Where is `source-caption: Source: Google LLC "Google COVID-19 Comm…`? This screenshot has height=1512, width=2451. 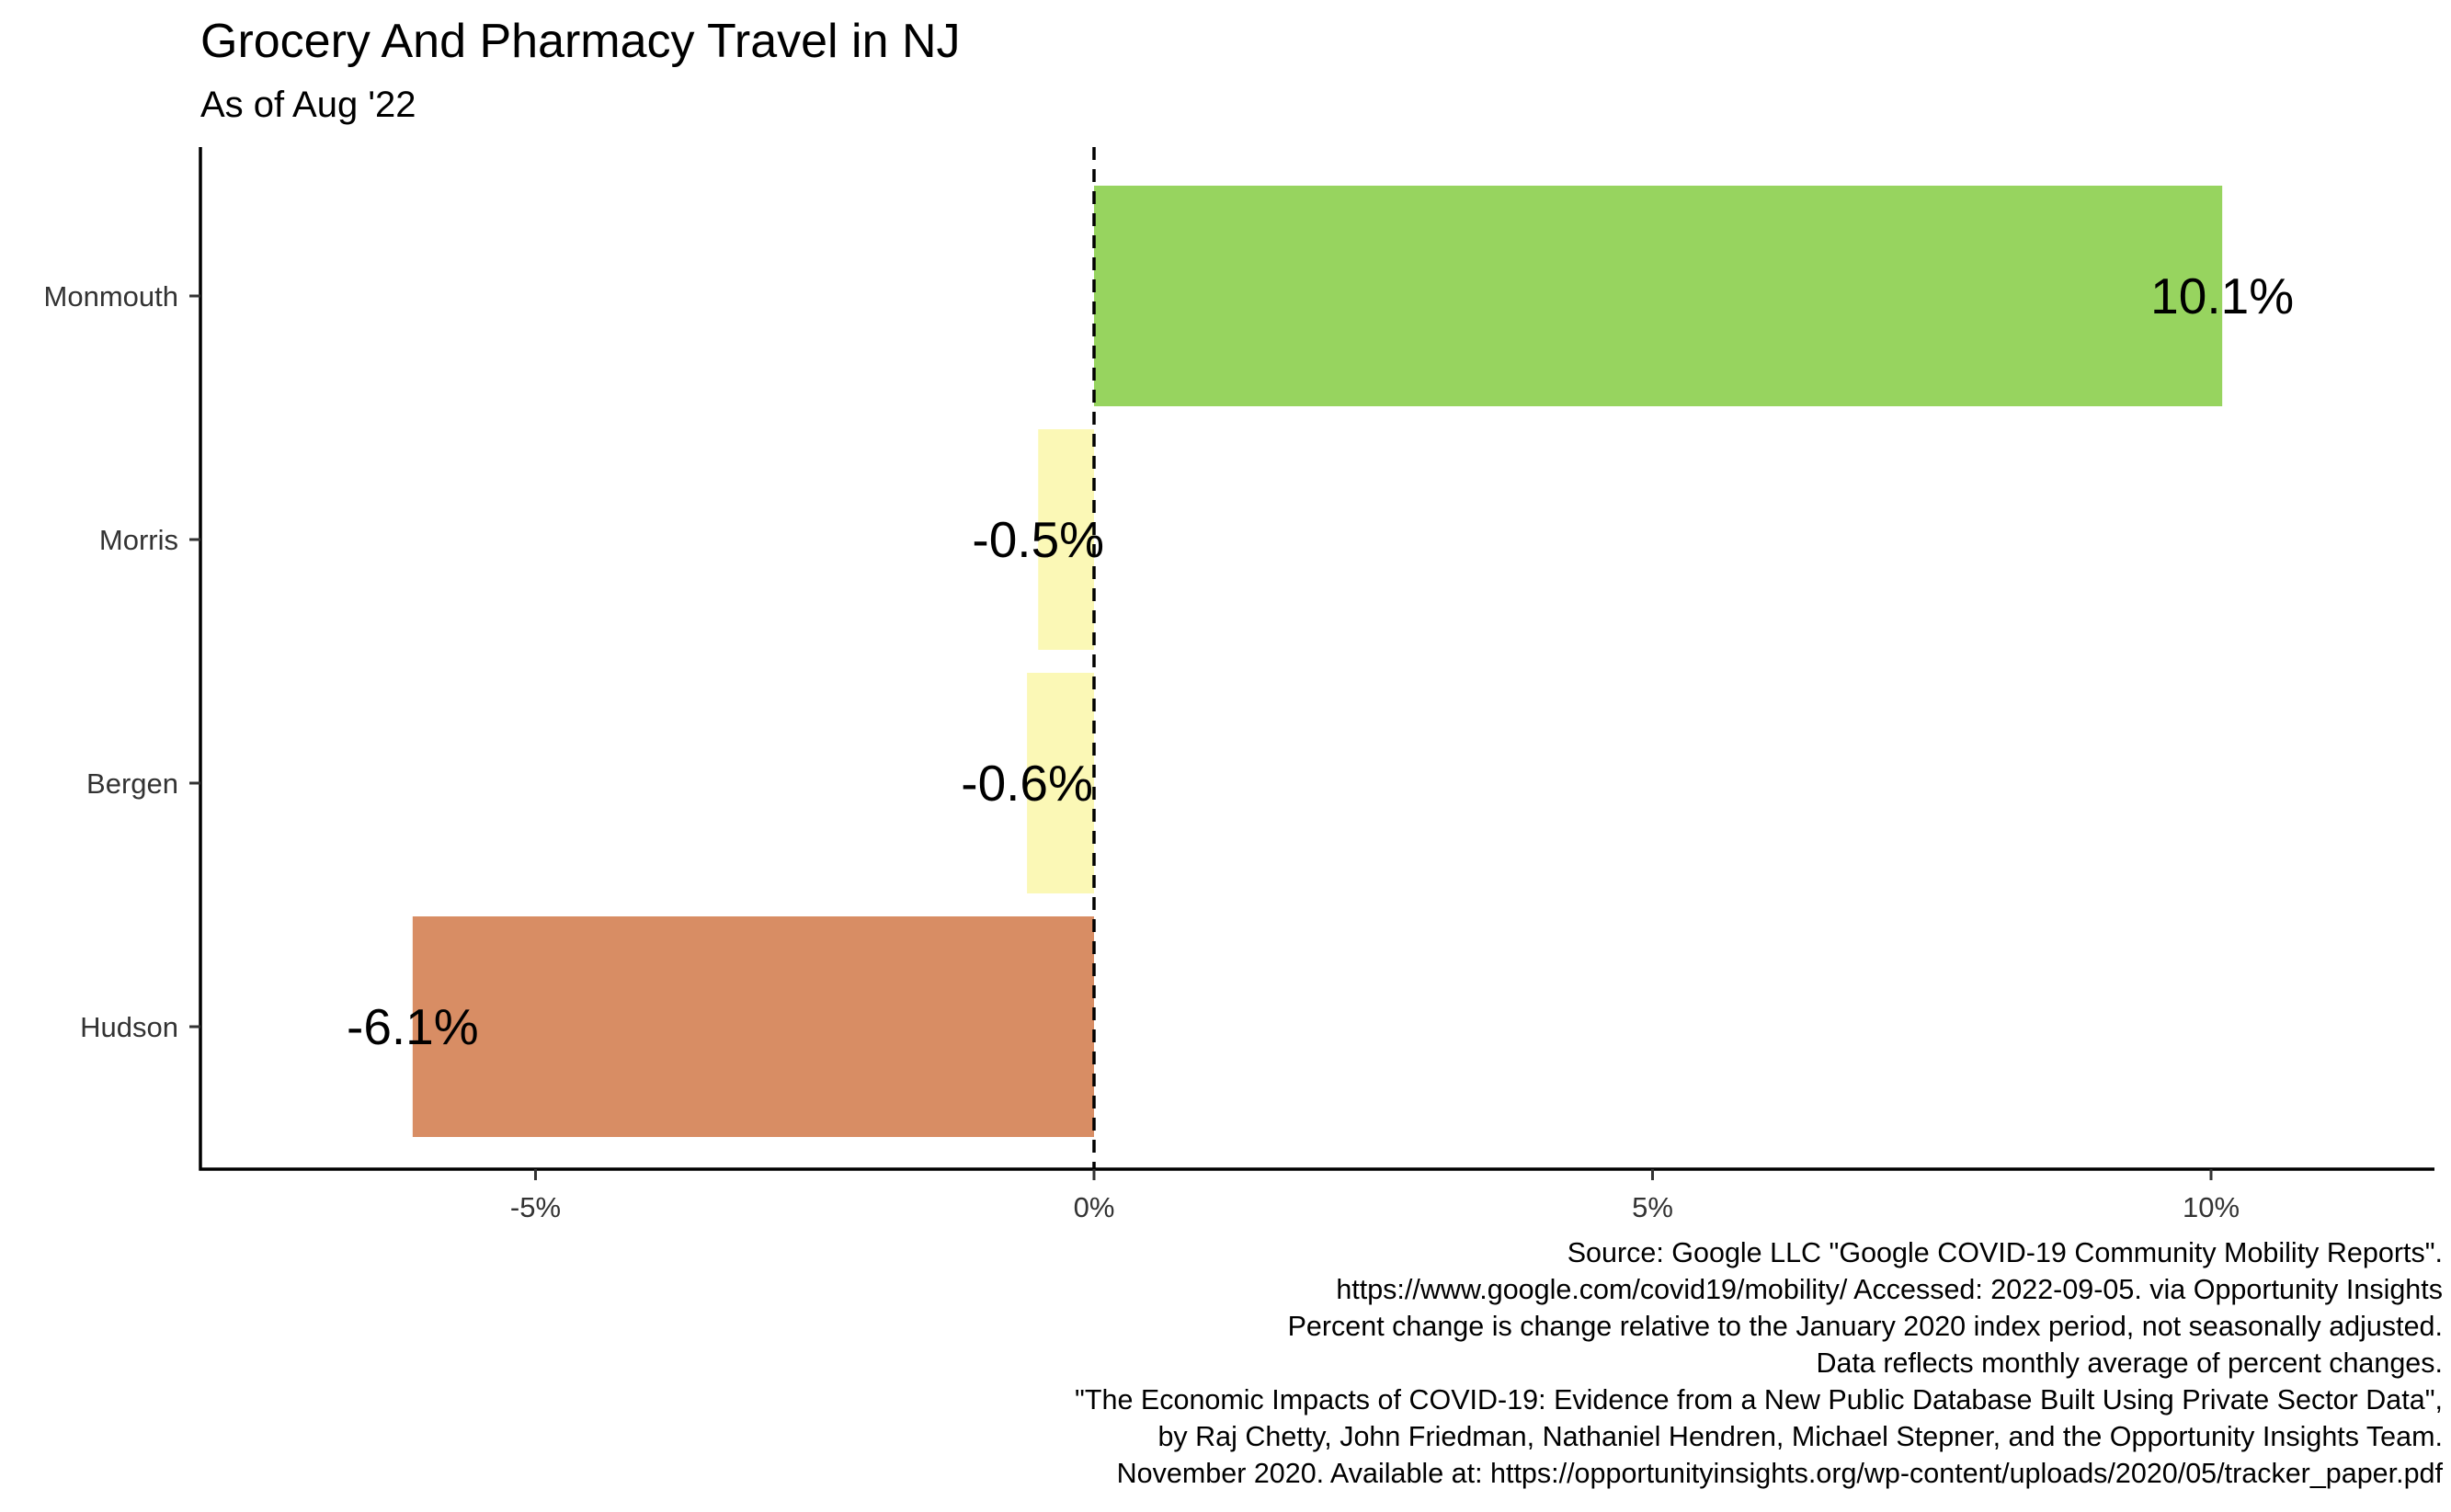
source-caption: Source: Google LLC "Google COVID-19 Comm… is located at coordinates (1759, 1363).